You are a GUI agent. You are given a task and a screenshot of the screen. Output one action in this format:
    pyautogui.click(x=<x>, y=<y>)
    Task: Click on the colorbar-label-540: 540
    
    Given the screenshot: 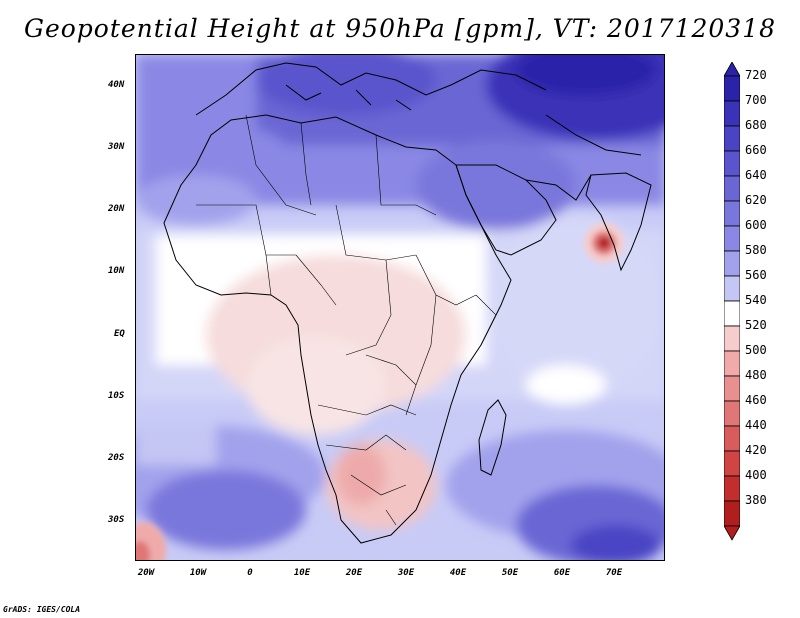 What is the action you would take?
    pyautogui.click(x=756, y=300)
    